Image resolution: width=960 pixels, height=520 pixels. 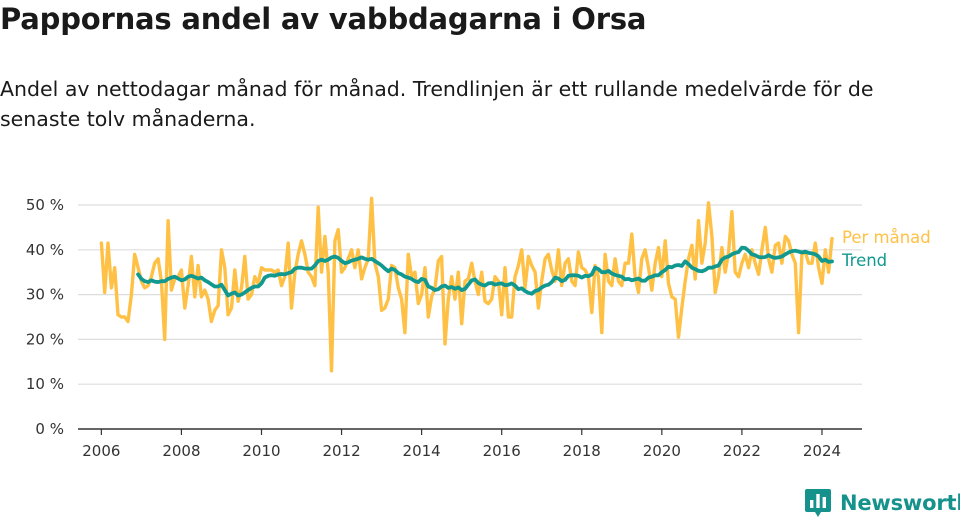 I want to click on x-tick-label: 2010, so click(x=261, y=451).